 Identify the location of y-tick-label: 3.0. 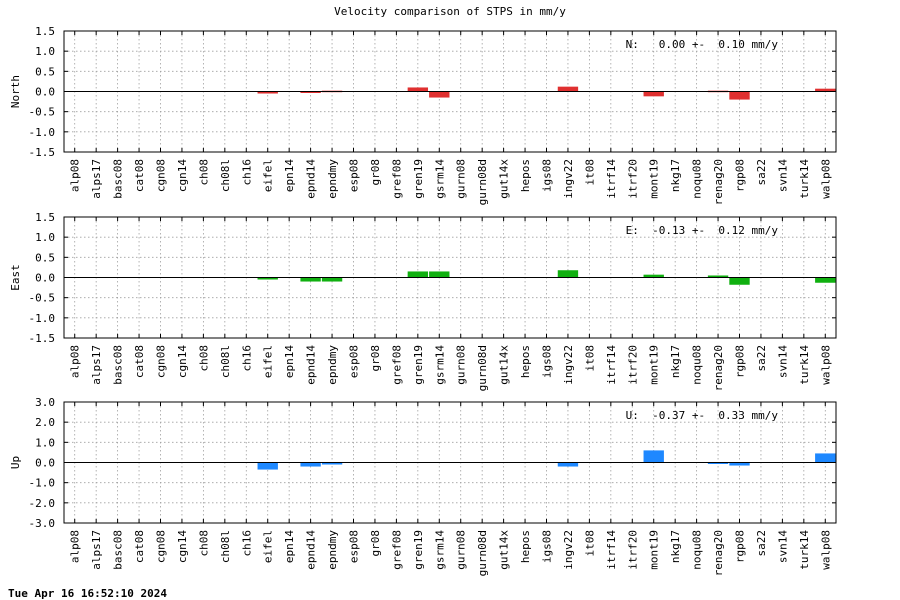
(45, 402).